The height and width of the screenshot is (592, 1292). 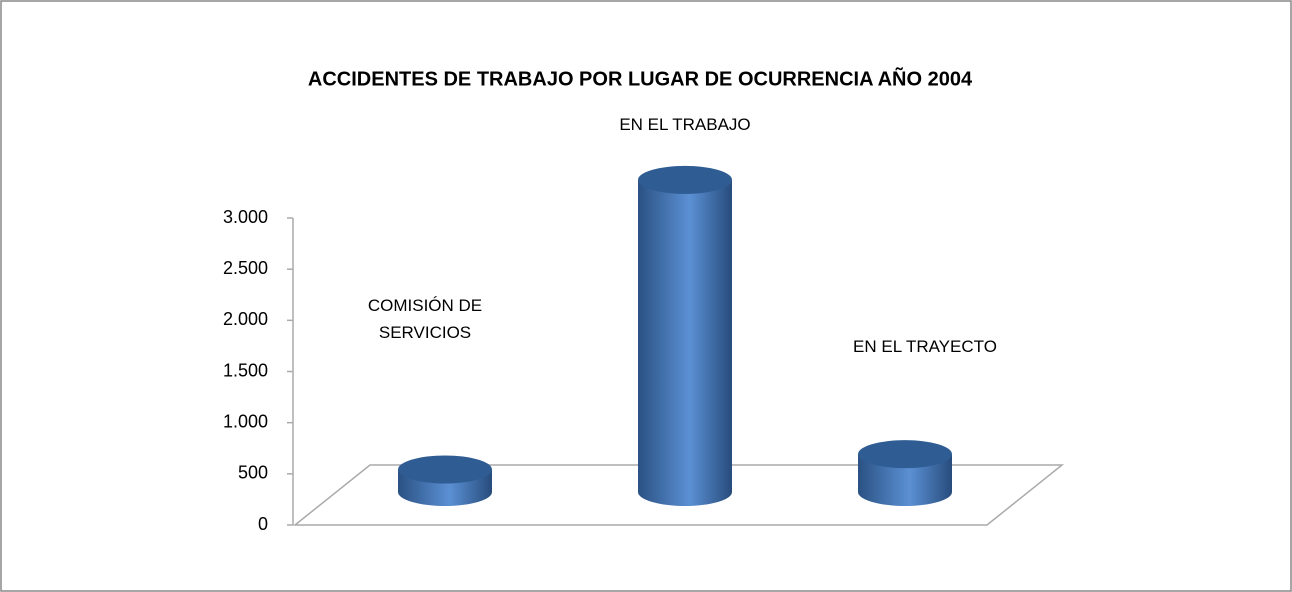 What do you see at coordinates (245, 217) in the screenshot?
I see `y-tick-label: 3.000` at bounding box center [245, 217].